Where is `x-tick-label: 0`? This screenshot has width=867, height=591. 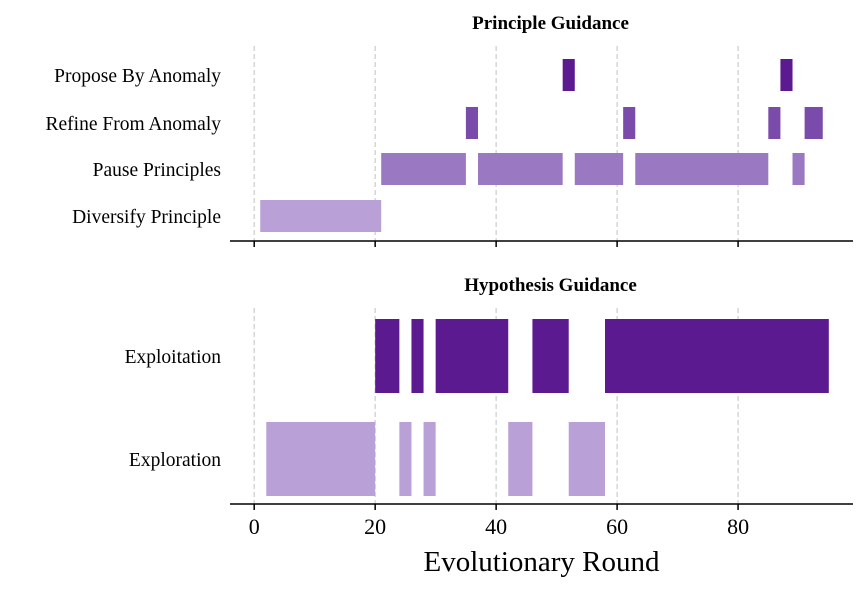 x-tick-label: 0 is located at coordinates (254, 526).